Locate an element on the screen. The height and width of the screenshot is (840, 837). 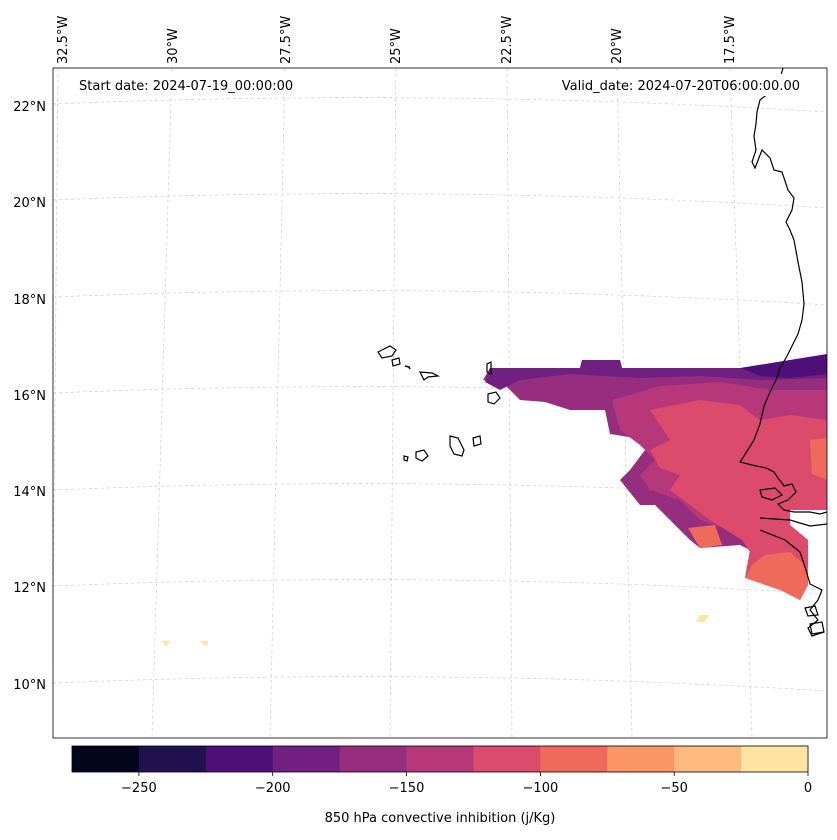
lon-label-32-5w: 32.5°W is located at coordinates (63, 40).